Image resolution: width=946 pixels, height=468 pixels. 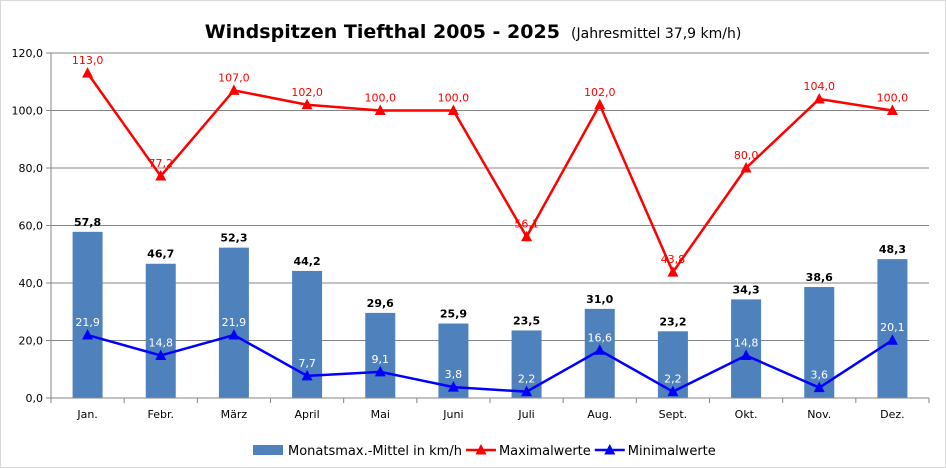 What do you see at coordinates (746, 155) in the screenshot?
I see `line-data-label: 80,0` at bounding box center [746, 155].